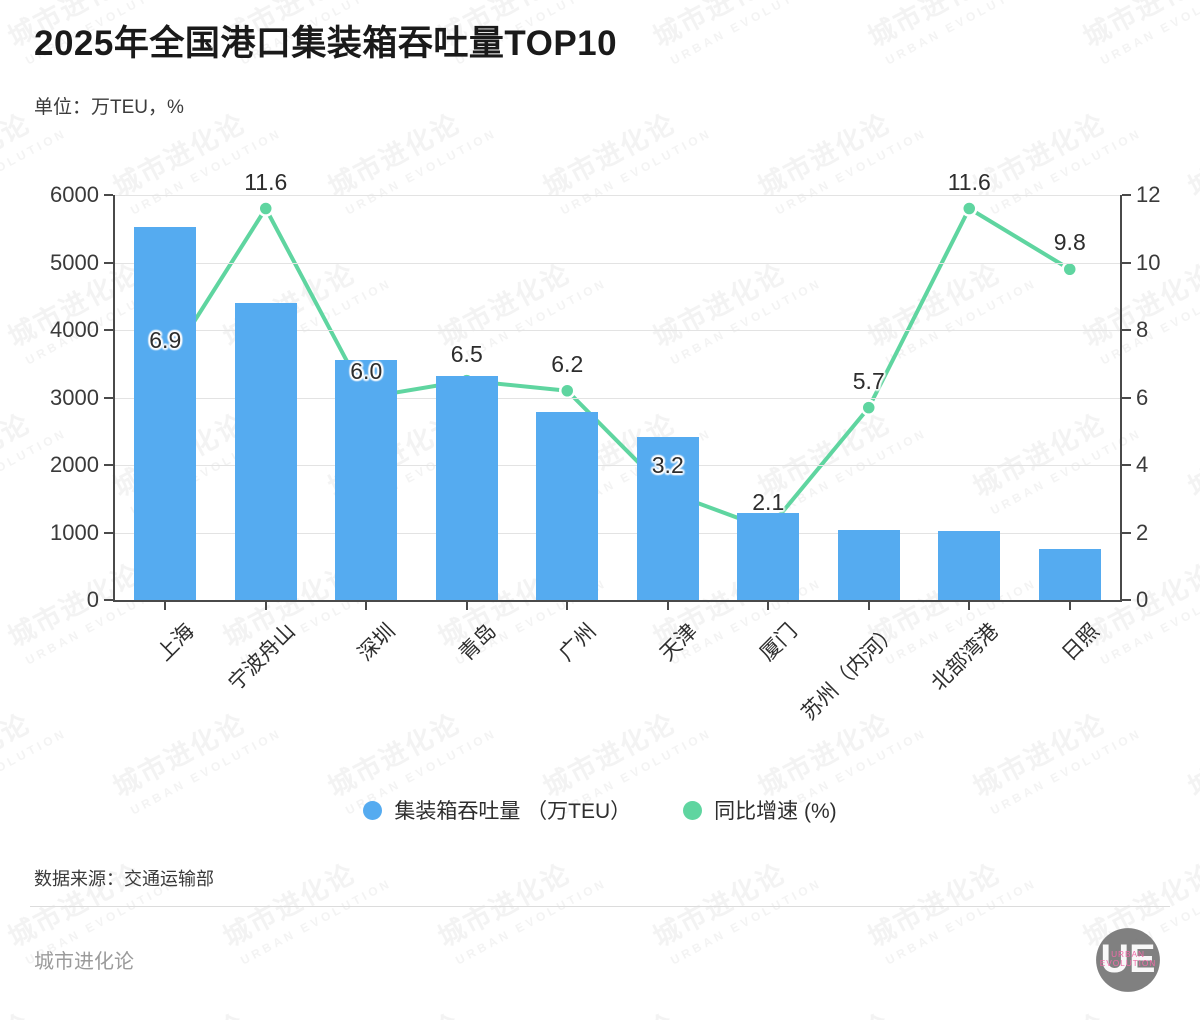  I want to click on line-data-label: 6.5, so click(466, 353).